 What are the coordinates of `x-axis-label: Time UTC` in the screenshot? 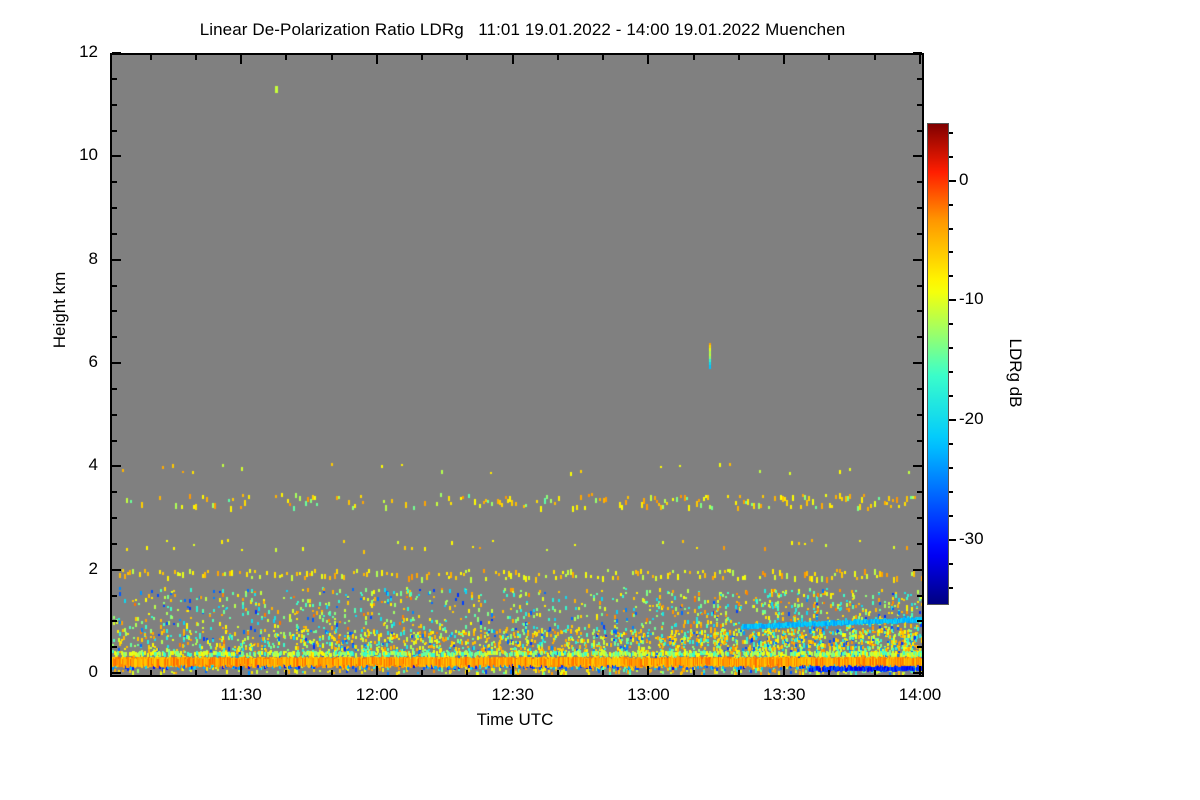 It's located at (515, 719).